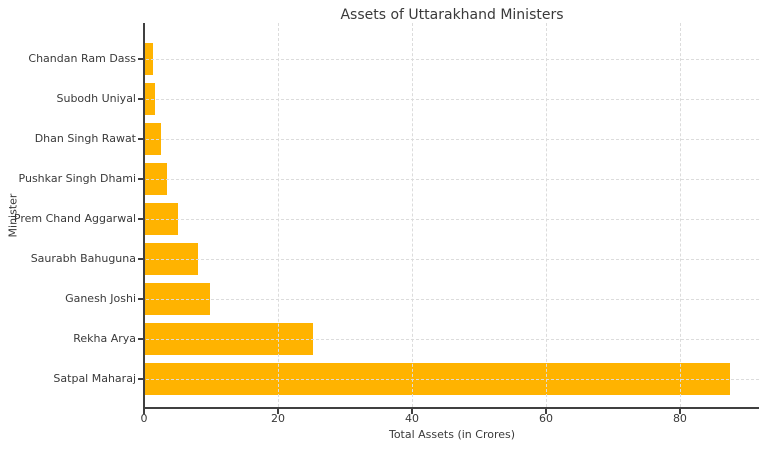 The image size is (768, 449). Describe the element at coordinates (104, 338) in the screenshot. I see `y-tick-label: Rekha Arya` at that location.